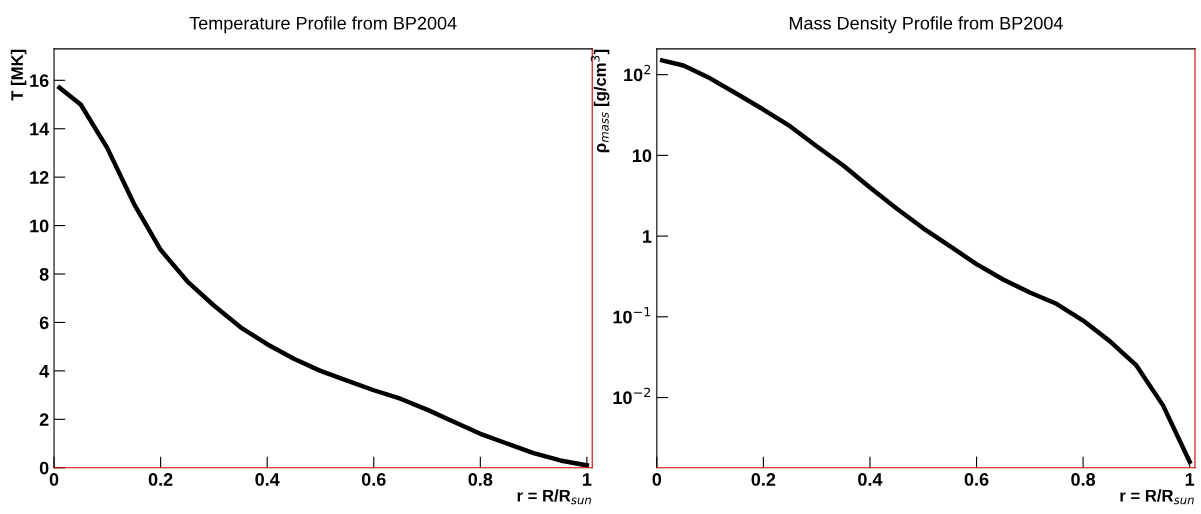 The image size is (1201, 514). What do you see at coordinates (600, 101) in the screenshot?
I see `y-axis-title: ρ$_{mass}$ [g/cm$^{3}$]` at bounding box center [600, 101].